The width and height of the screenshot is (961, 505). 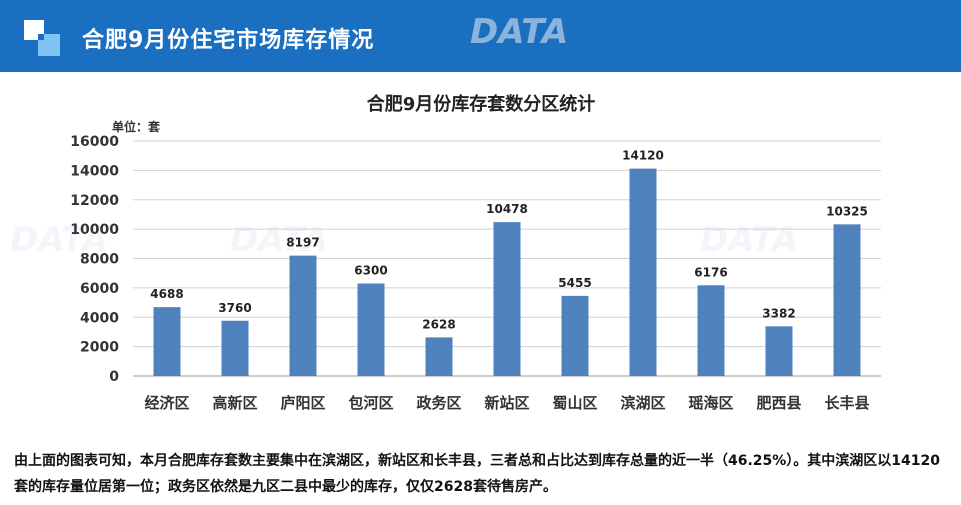 What do you see at coordinates (778, 313) in the screenshot?
I see `data-label: 3382` at bounding box center [778, 313].